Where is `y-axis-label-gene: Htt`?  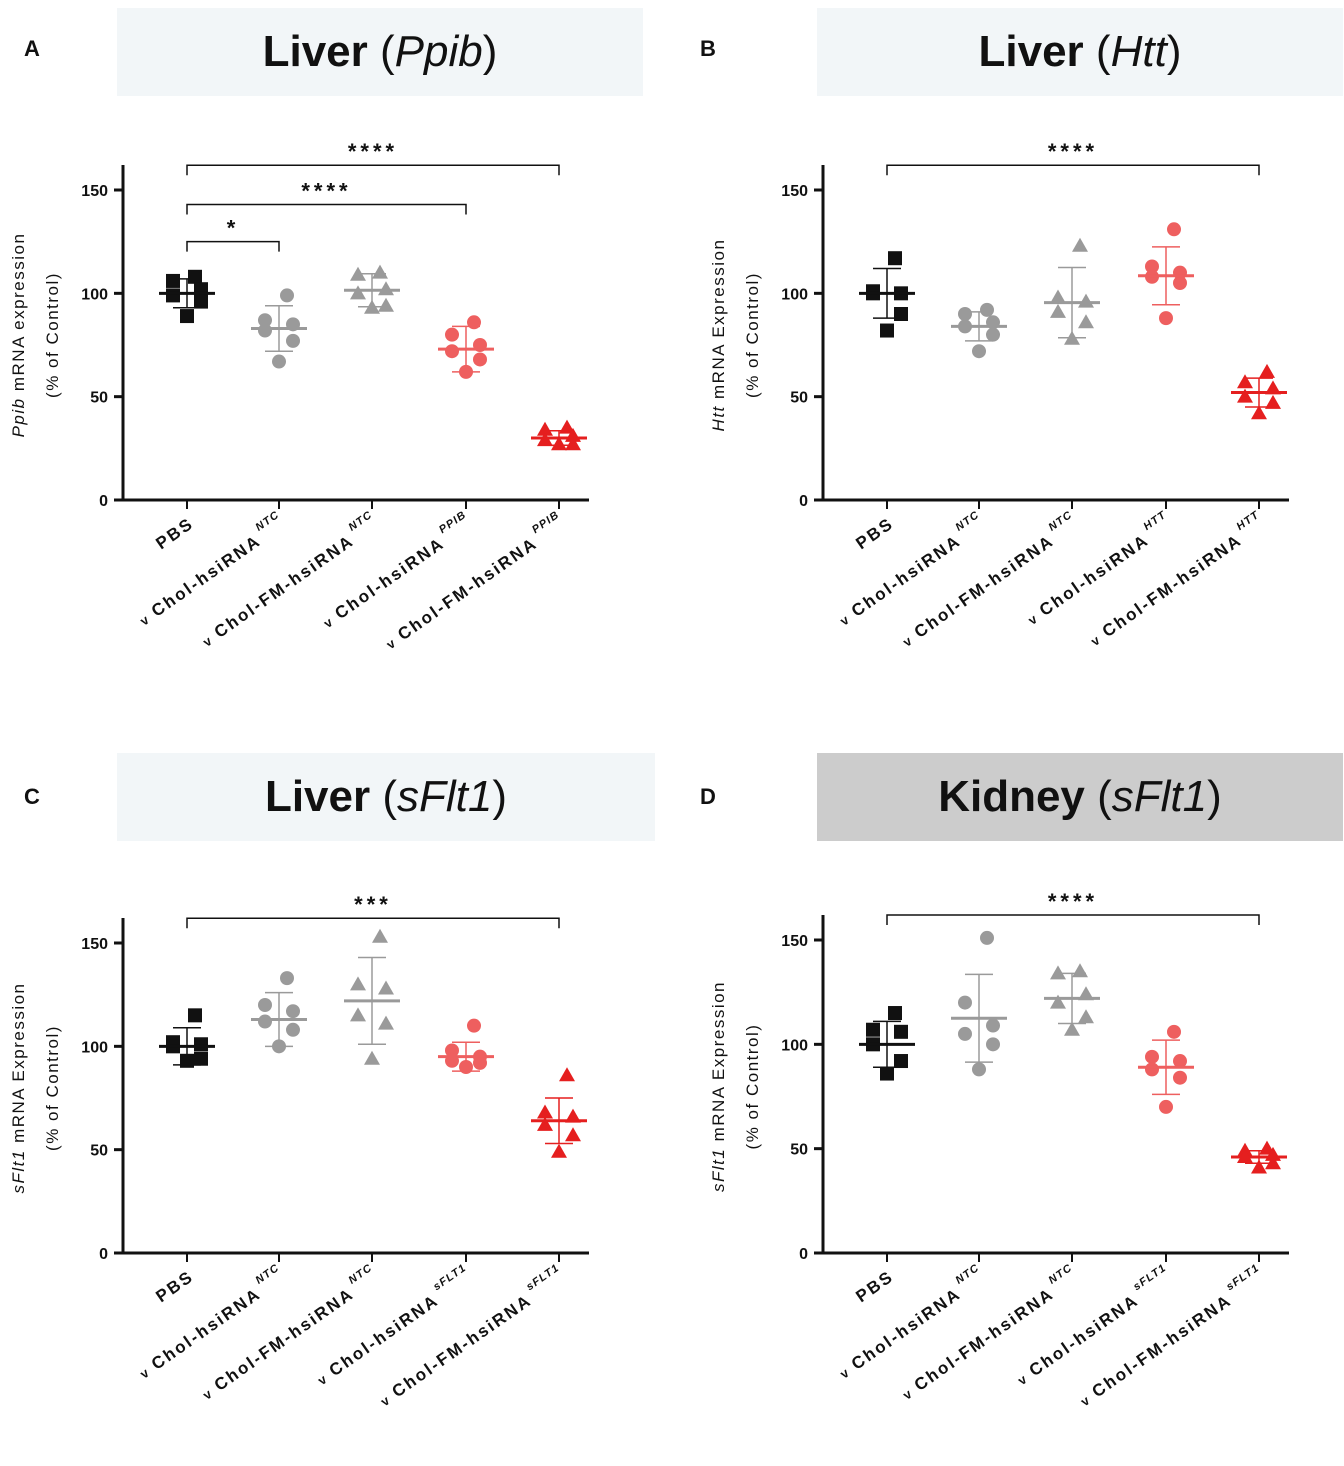 y-axis-label-gene: Htt is located at coordinates (718, 418).